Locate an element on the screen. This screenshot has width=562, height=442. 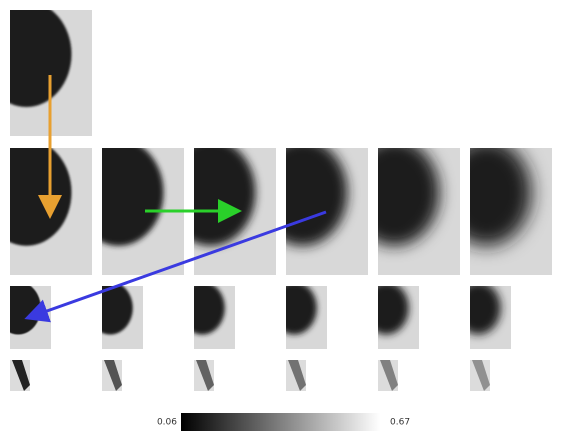
colorbar-min-label: 0.06 is located at coordinates (167, 423).